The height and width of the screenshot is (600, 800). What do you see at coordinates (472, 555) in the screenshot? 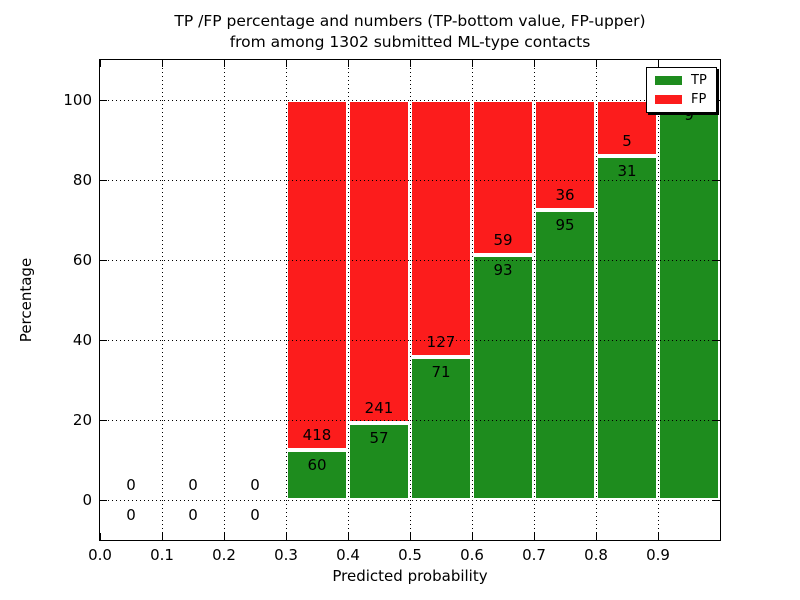
I see `x-tick-label: 0.6` at bounding box center [472, 555].